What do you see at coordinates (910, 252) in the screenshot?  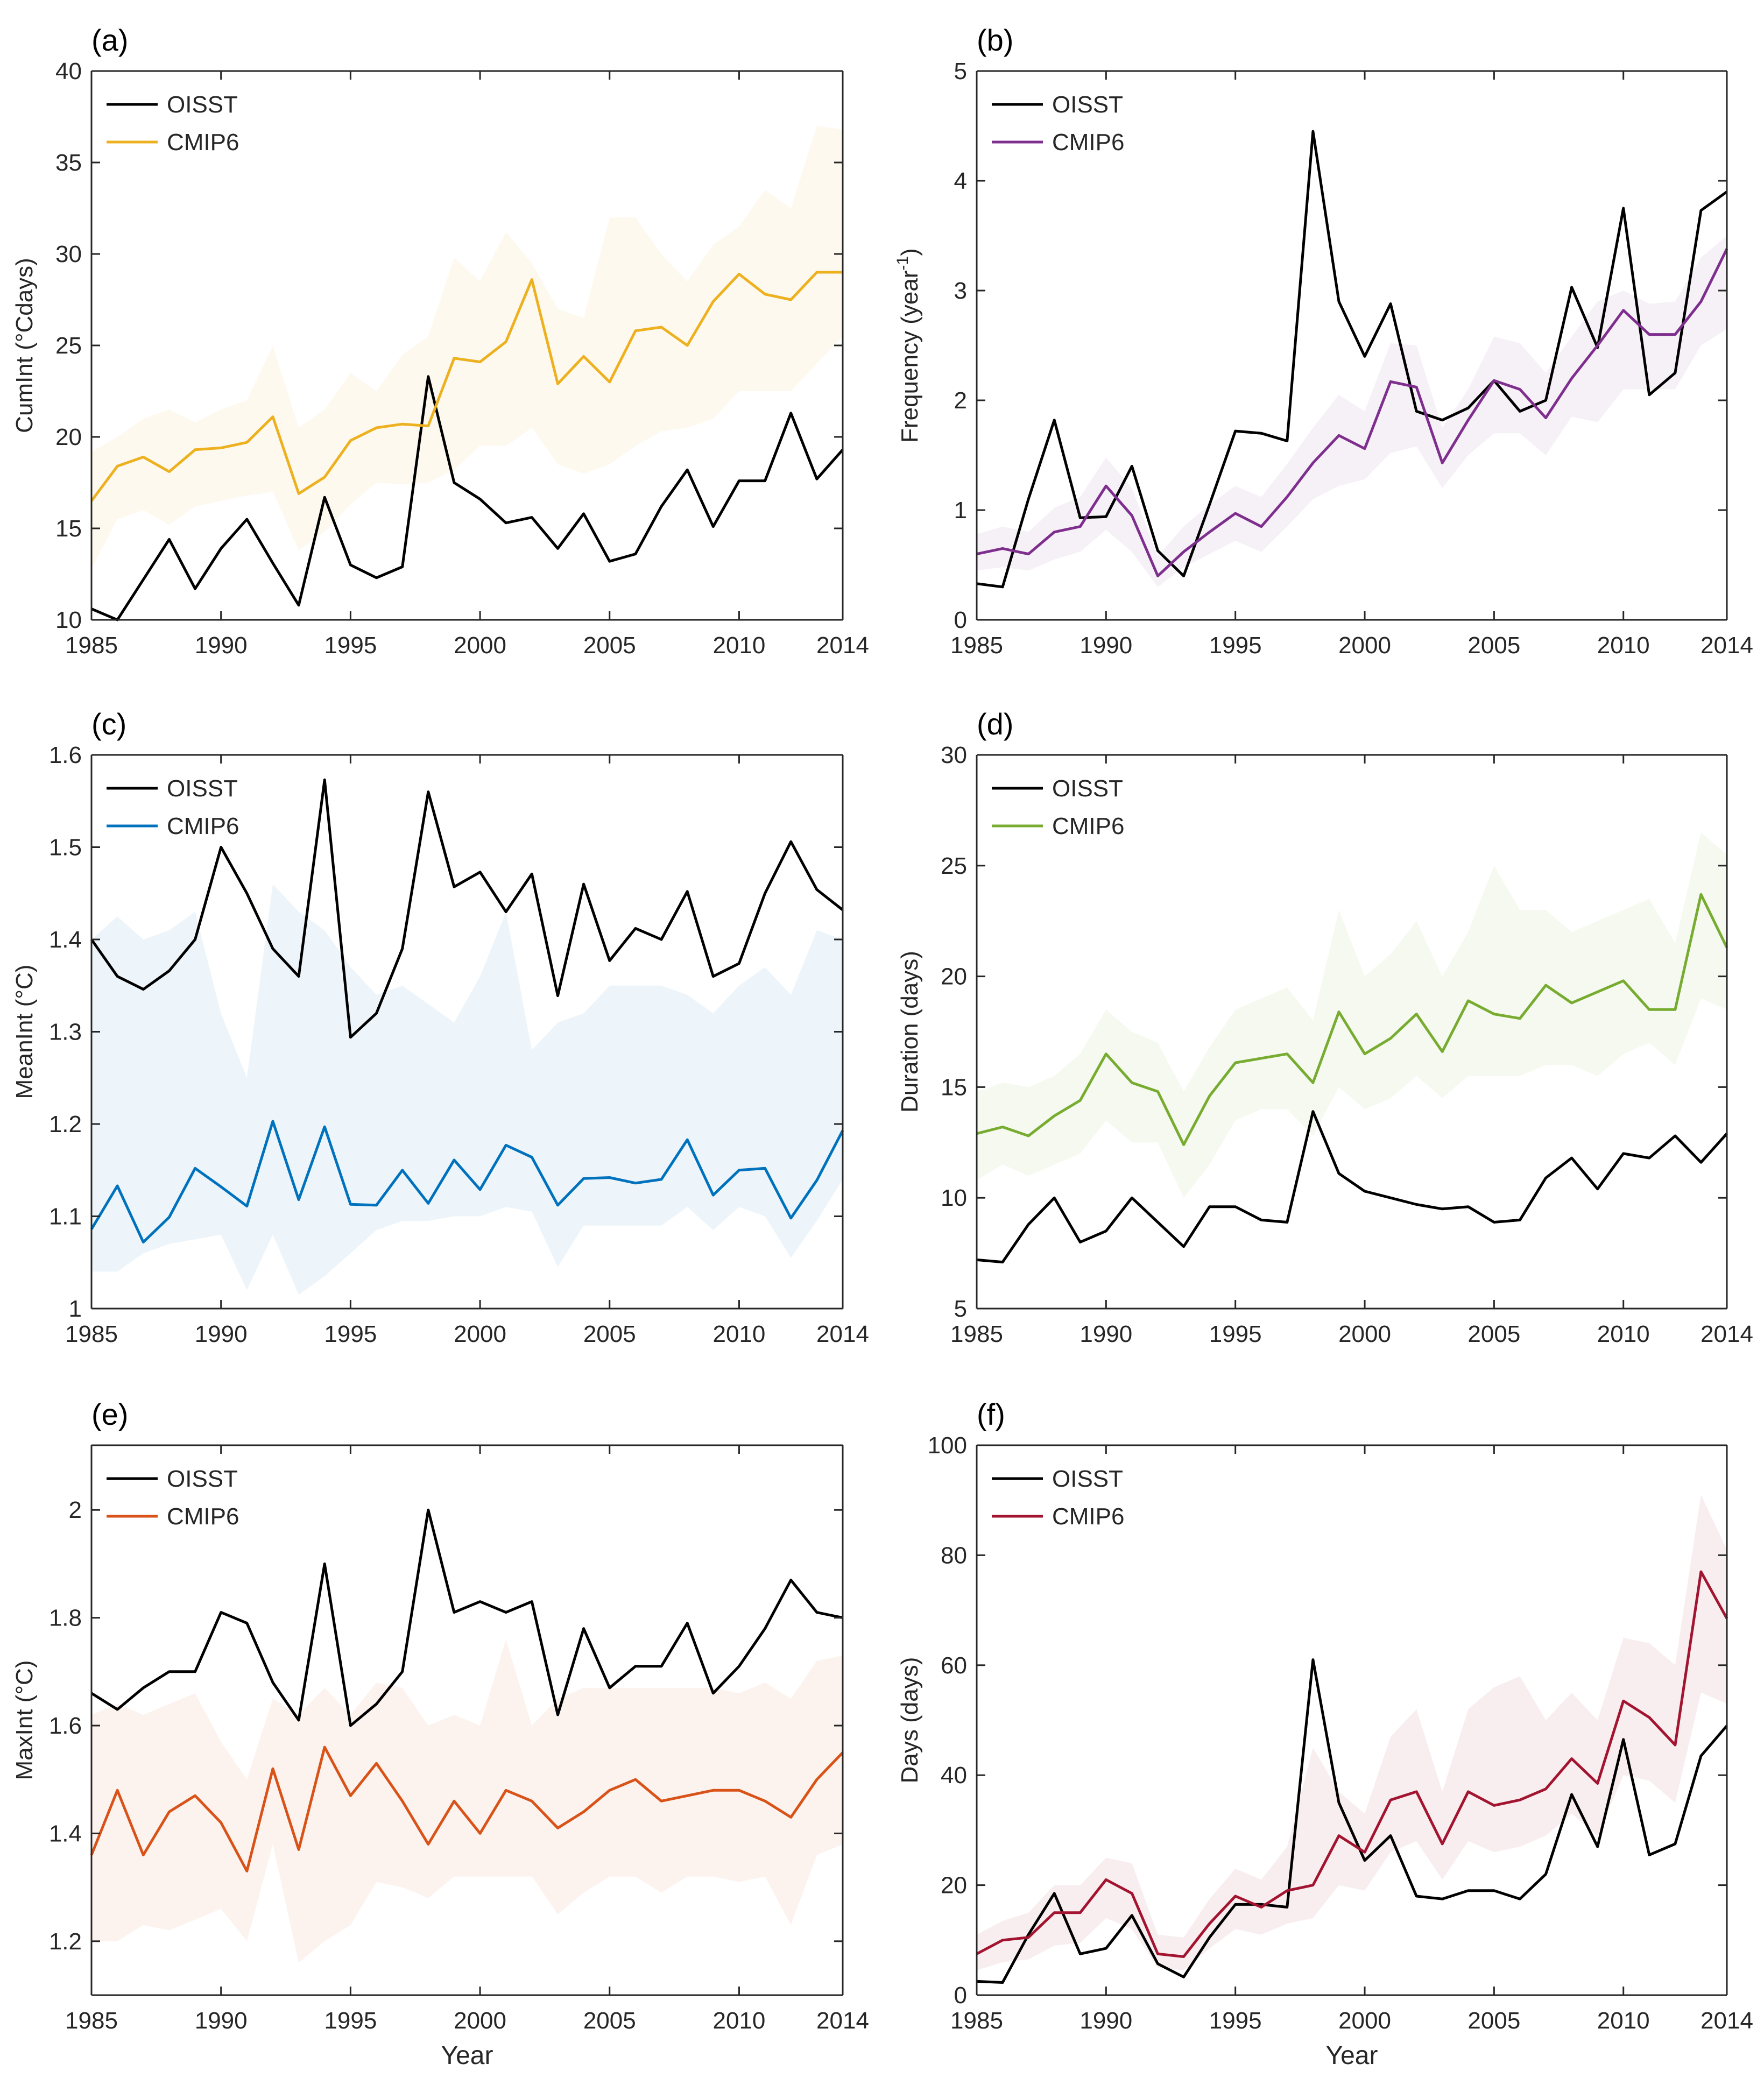 I see `y-axis-label-end: )` at bounding box center [910, 252].